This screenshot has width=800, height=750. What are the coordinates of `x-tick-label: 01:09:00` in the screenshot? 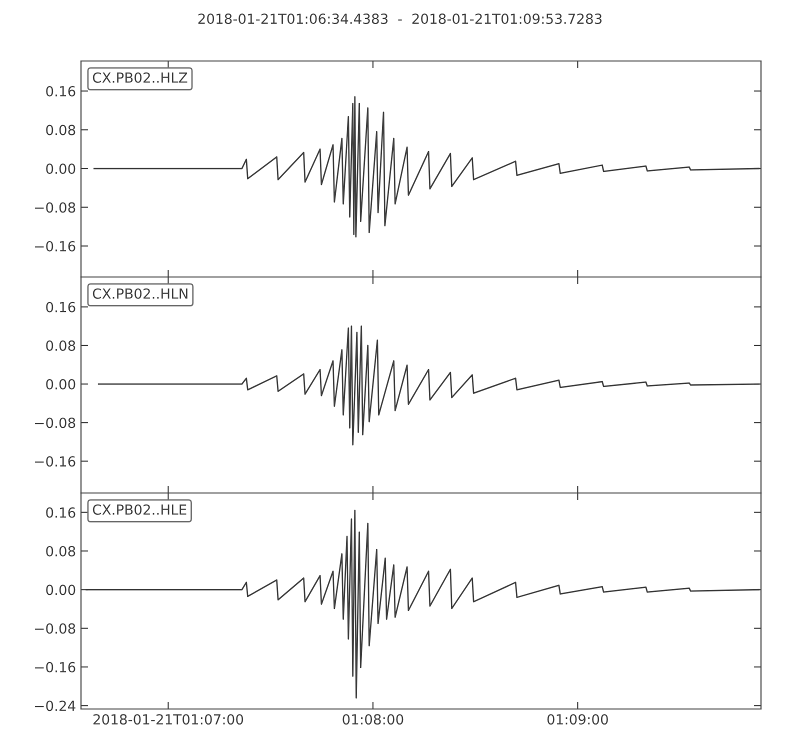 It's located at (577, 719).